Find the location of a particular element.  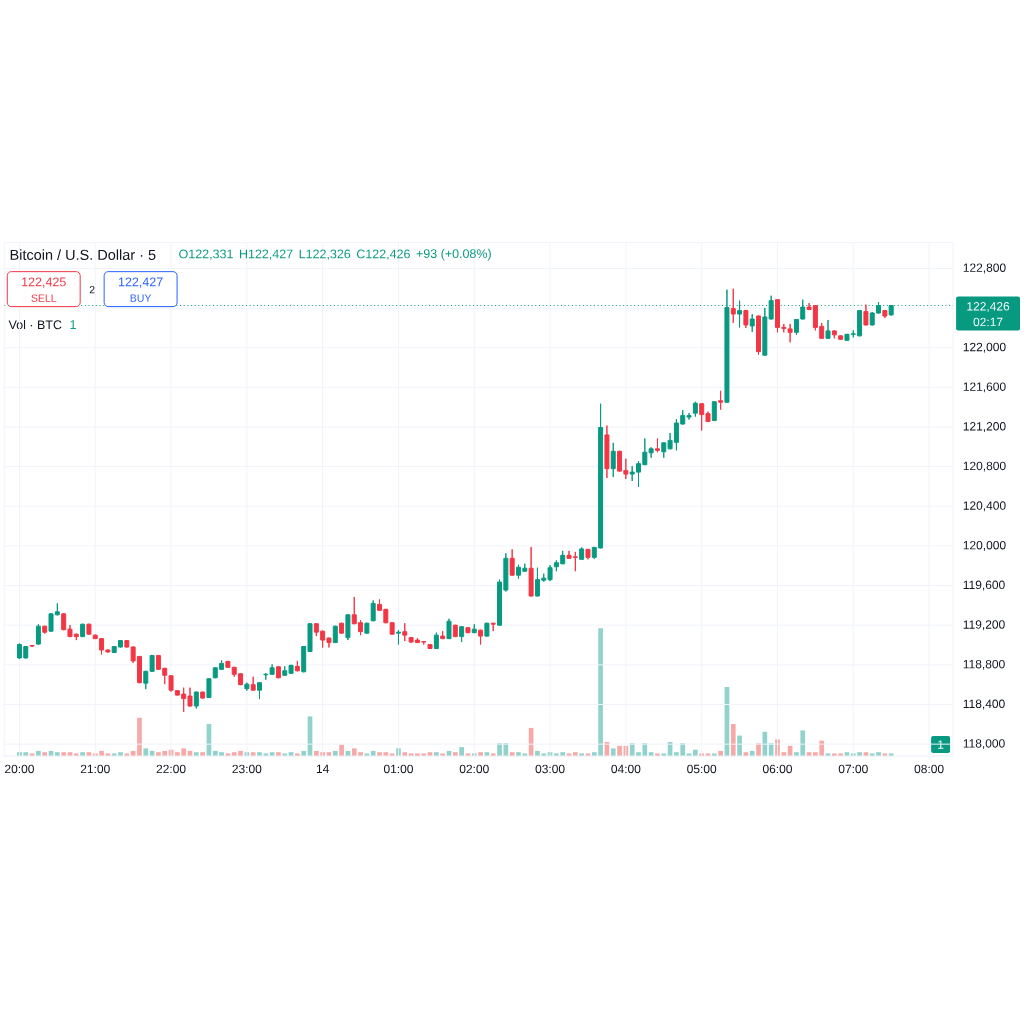

chart-title: Bitcoin / U.S. Dollar · 5 is located at coordinates (83, 255).